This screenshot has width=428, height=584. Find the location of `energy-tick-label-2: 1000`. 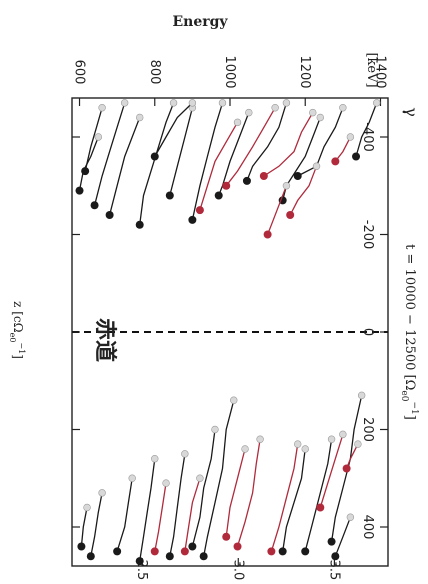

energy-tick-label-2: 1000 is located at coordinates (229, 71).